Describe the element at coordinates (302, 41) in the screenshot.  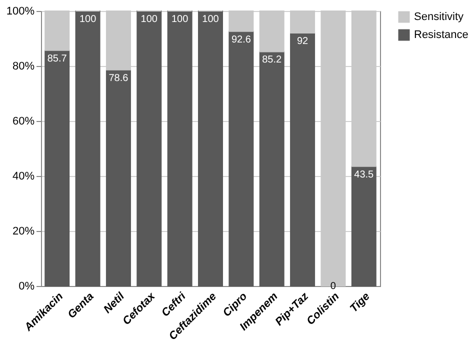
I see `data-label: 92` at that location.